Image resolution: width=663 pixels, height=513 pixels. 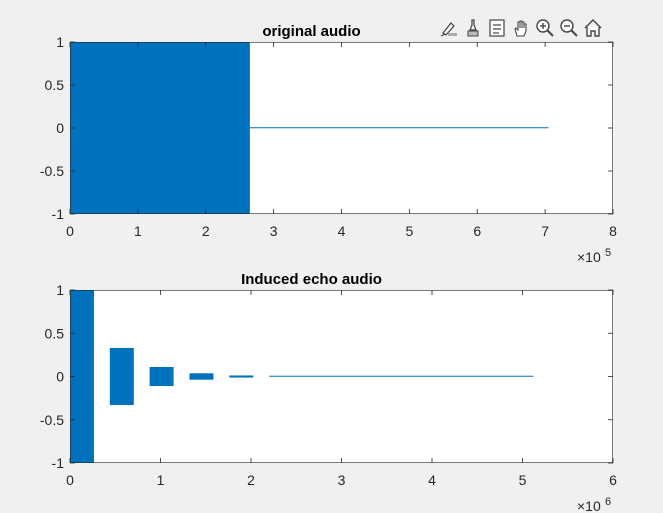 What do you see at coordinates (613, 231) in the screenshot?
I see `x-tick-label: 8` at bounding box center [613, 231].